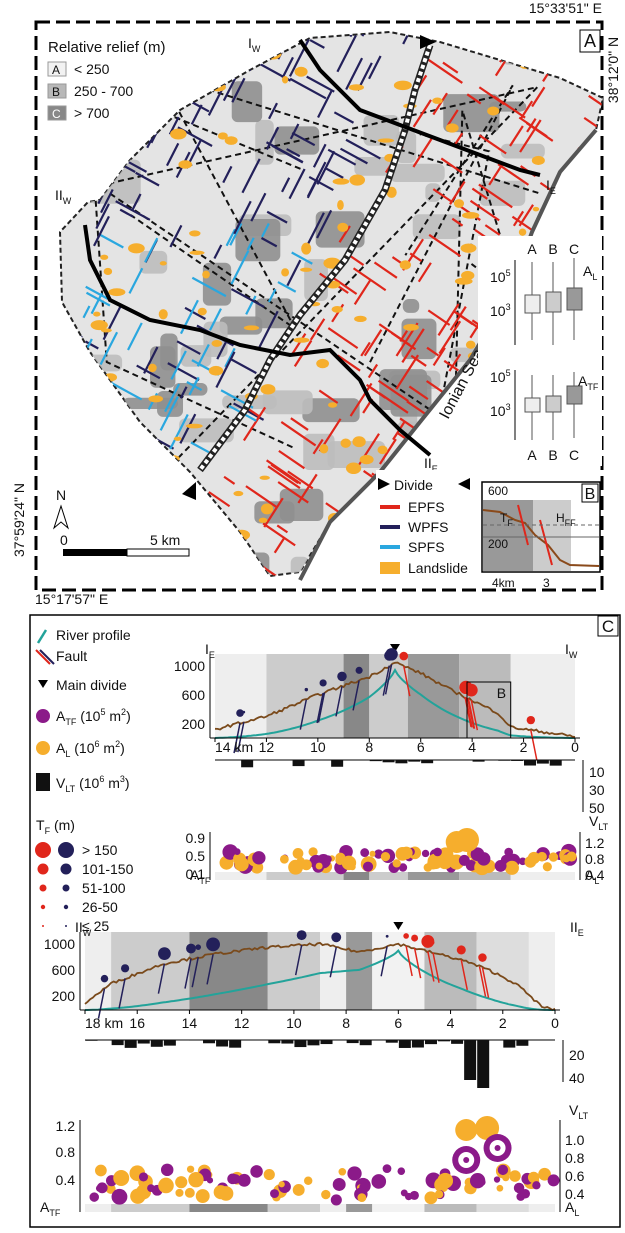  Describe the element at coordinates (421, 747) in the screenshot. I see `x-tick-label: 6` at that location.